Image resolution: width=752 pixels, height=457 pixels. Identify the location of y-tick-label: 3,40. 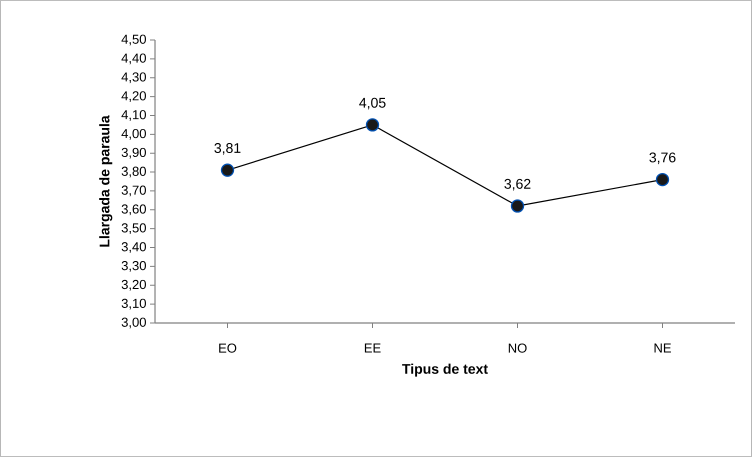
(134, 247).